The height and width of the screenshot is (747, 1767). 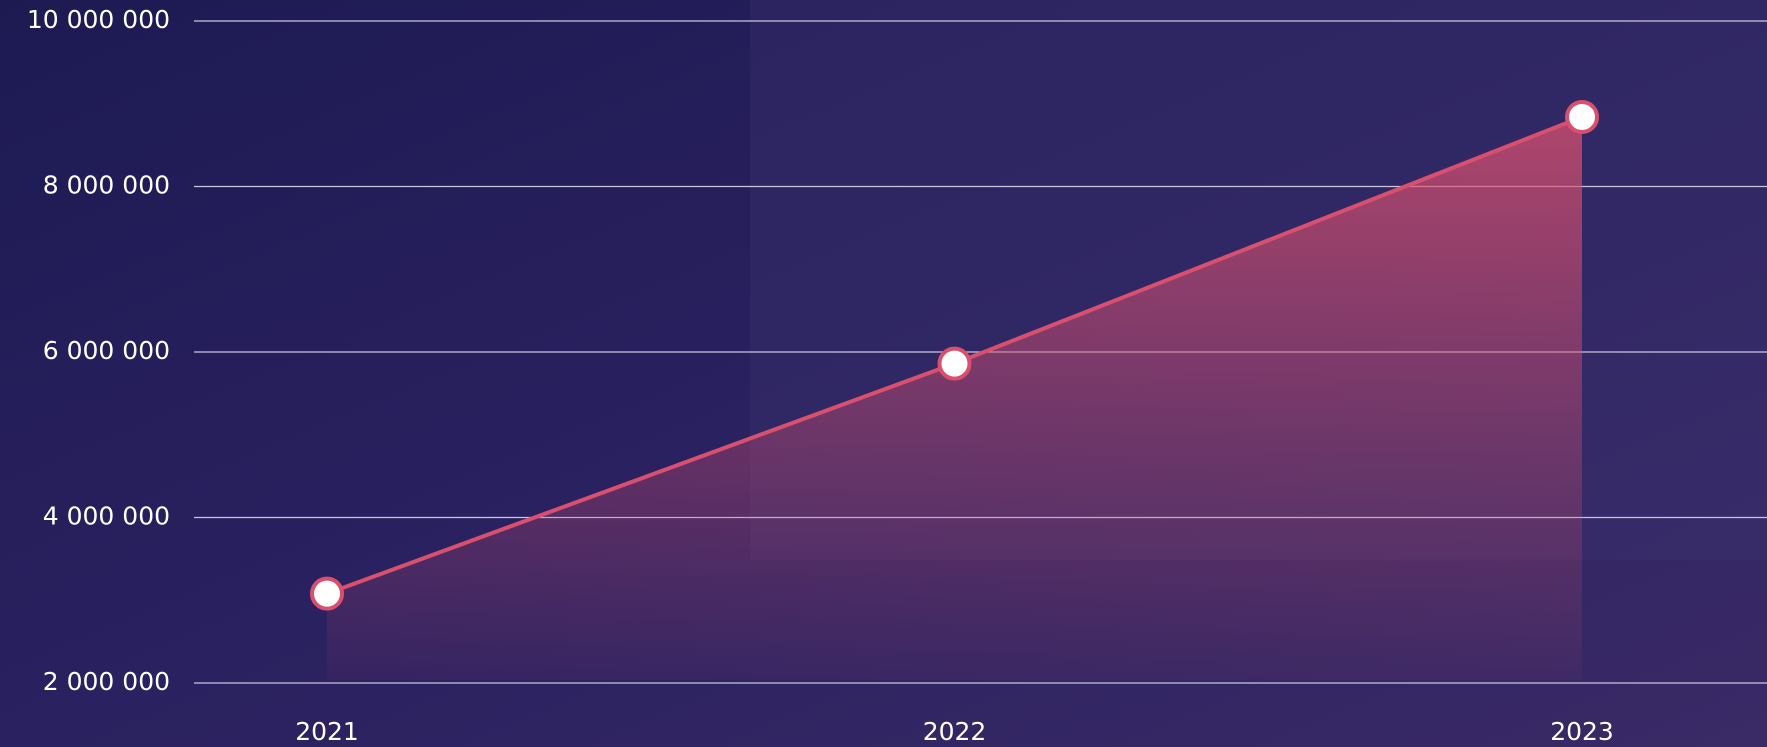 I want to click on x-tick-label: 2021, so click(x=327, y=731).